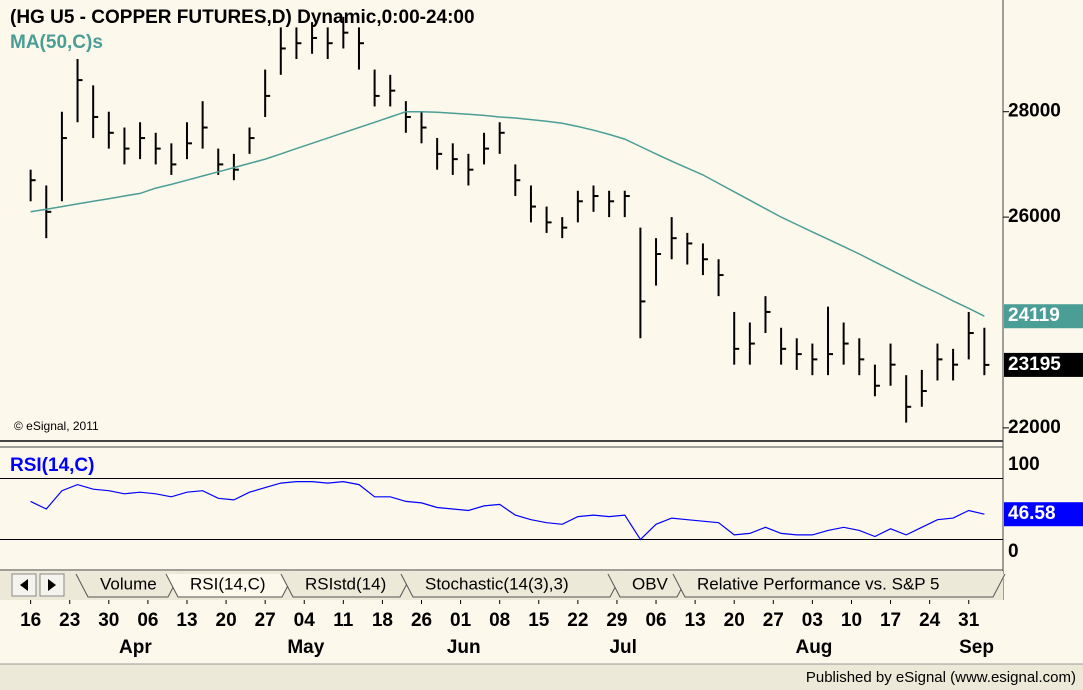 This screenshot has width=1083, height=690. I want to click on tab-label: Relative Performance vs. S&P 5, so click(818, 583).